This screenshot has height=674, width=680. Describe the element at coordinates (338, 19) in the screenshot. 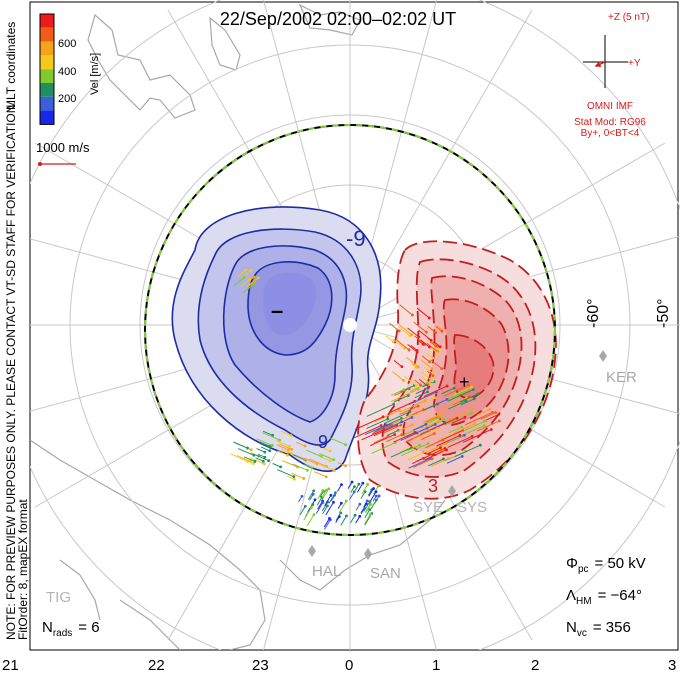

I see `map-title: 22/Sep/2002 02:00–02:02 UT` at that location.